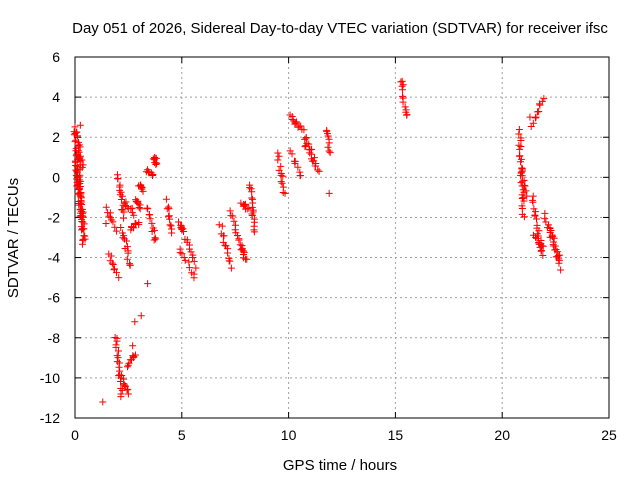  What do you see at coordinates (75, 435) in the screenshot?
I see `x-tick-label: 0` at bounding box center [75, 435].